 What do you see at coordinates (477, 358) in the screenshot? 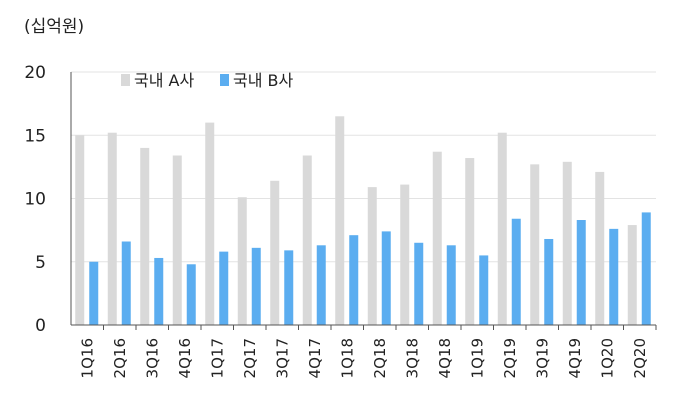
I see `x-tick-label: 1Q19` at bounding box center [477, 358].